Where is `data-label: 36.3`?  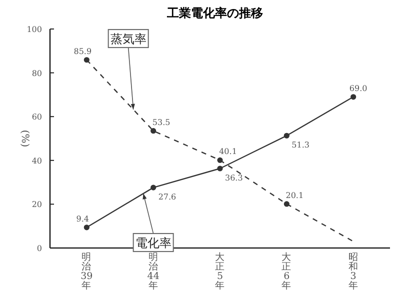 data-label: 36.3 is located at coordinates (234, 178).